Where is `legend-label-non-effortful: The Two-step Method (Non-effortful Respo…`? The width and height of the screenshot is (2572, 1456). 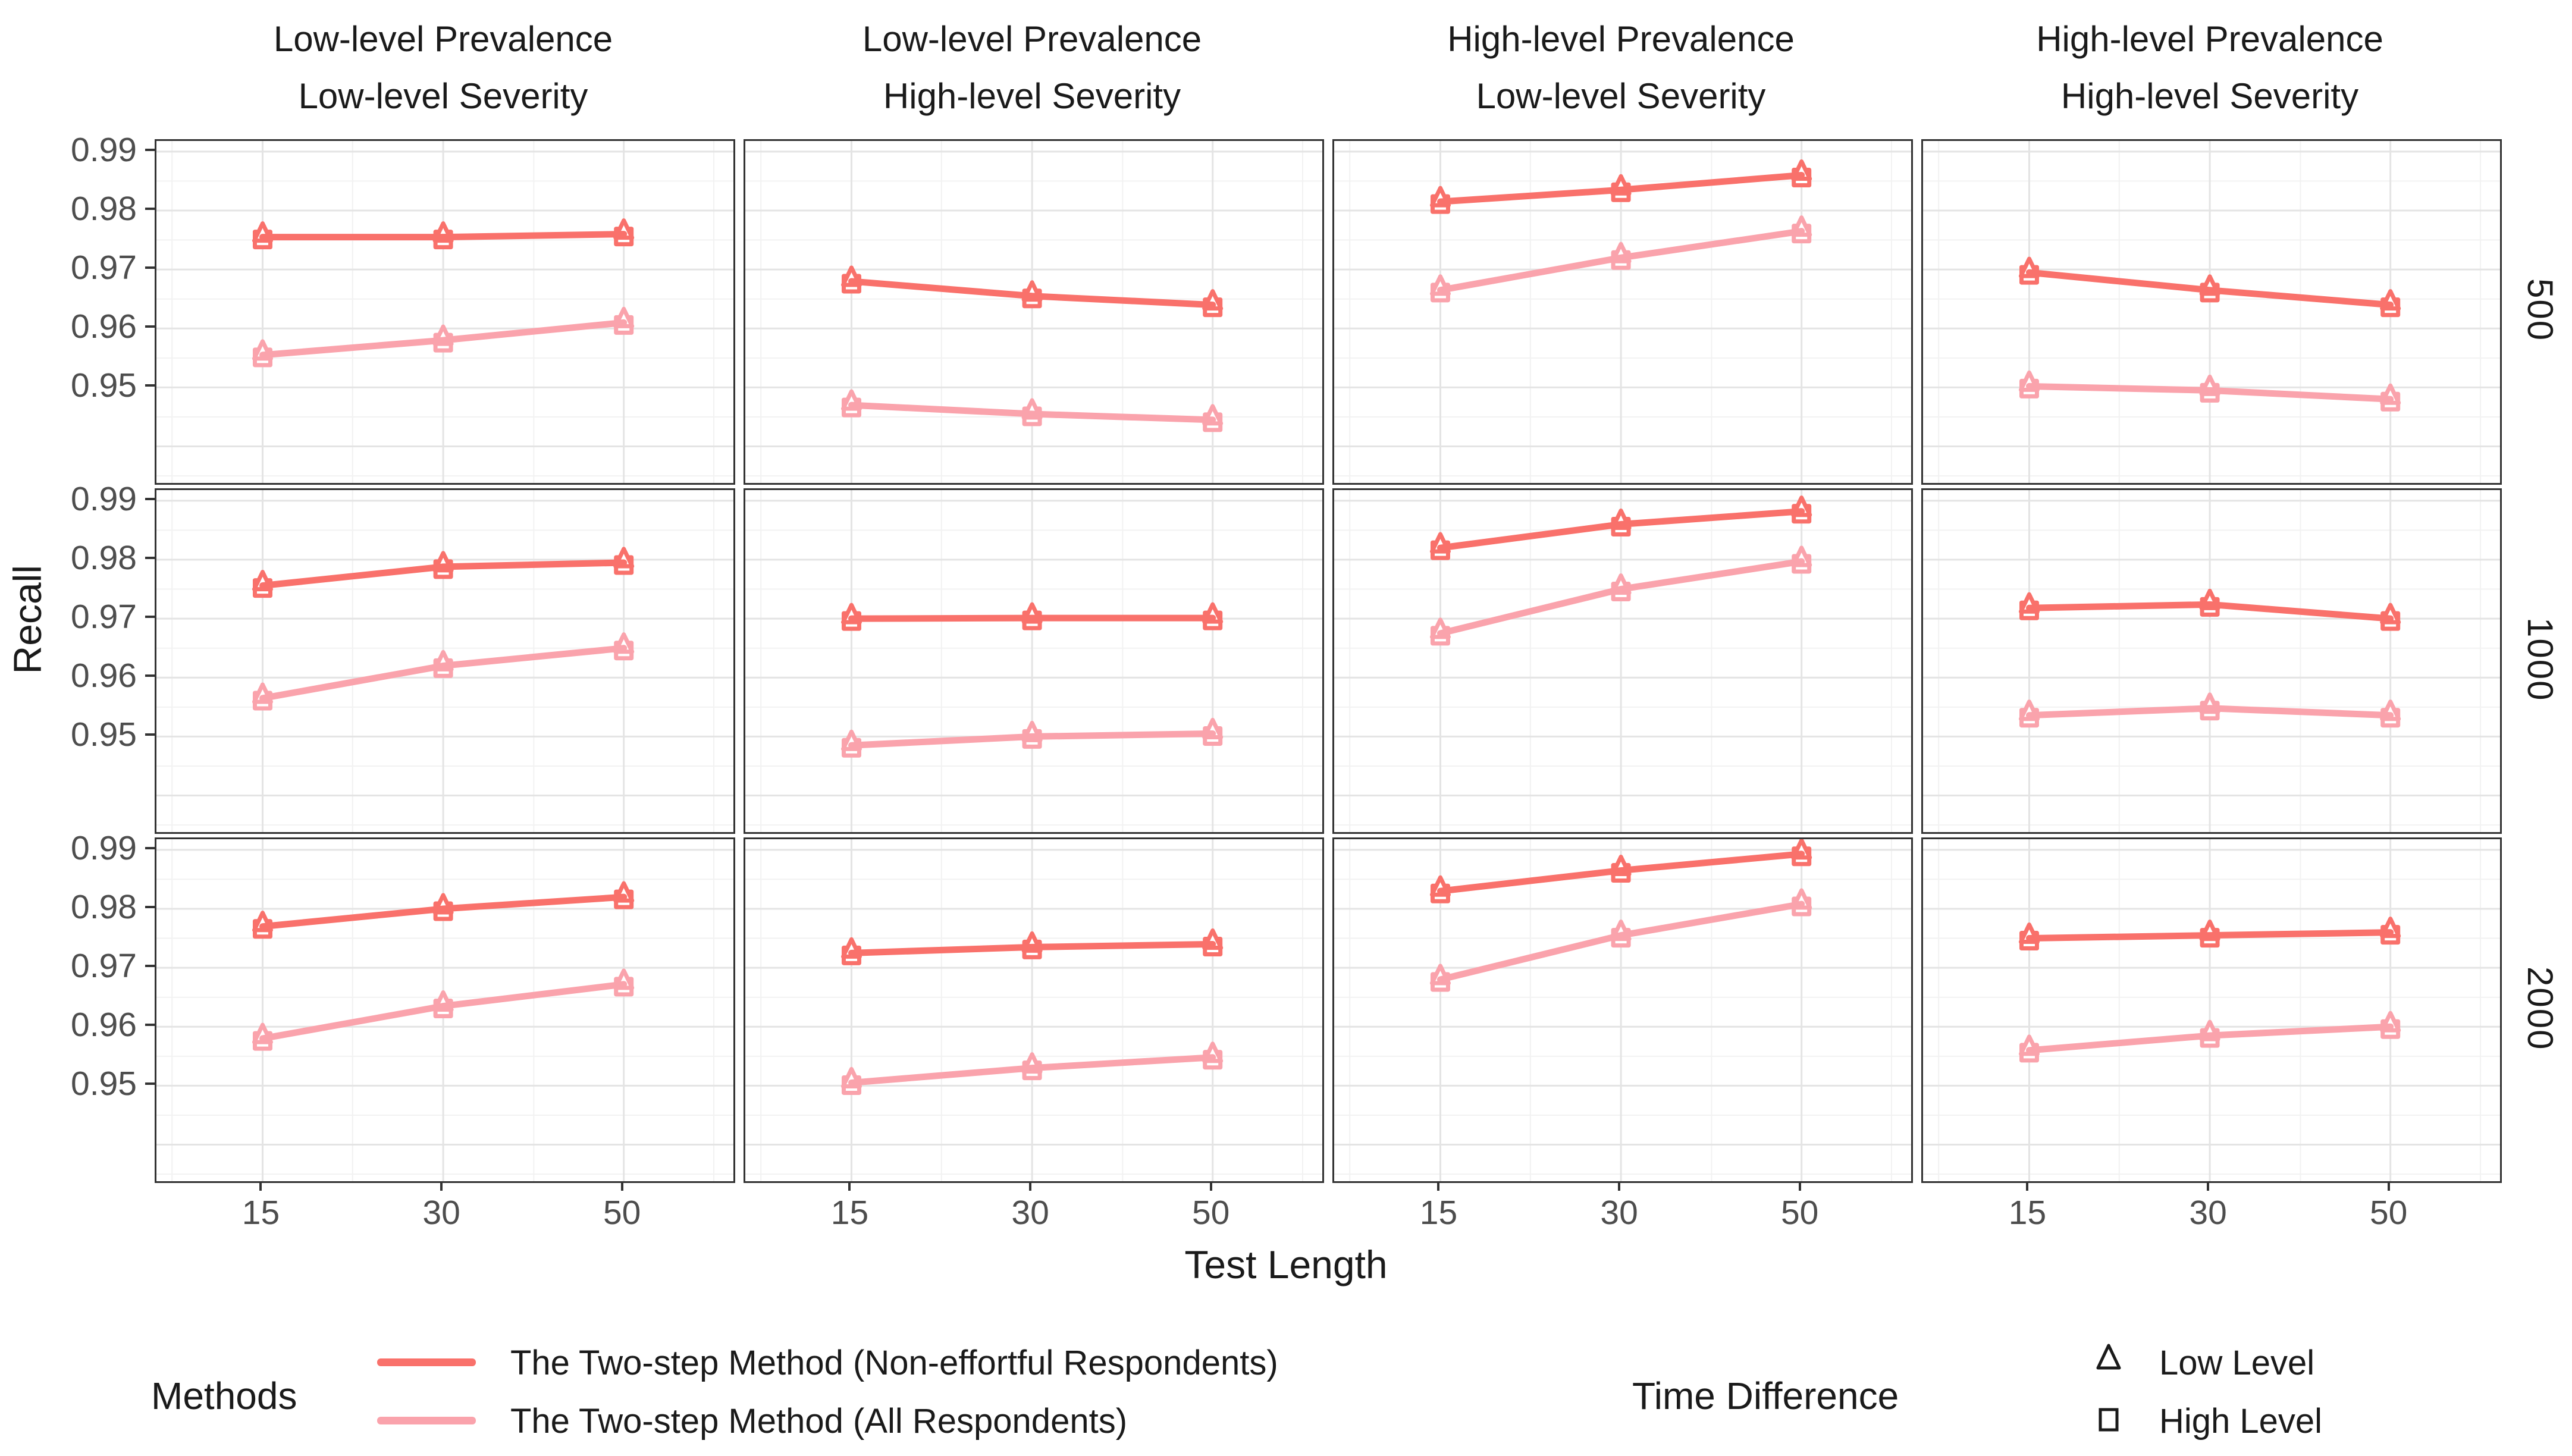 legend-label-non-effortful: The Two-step Method (Non-effortful Respo… is located at coordinates (894, 1363).